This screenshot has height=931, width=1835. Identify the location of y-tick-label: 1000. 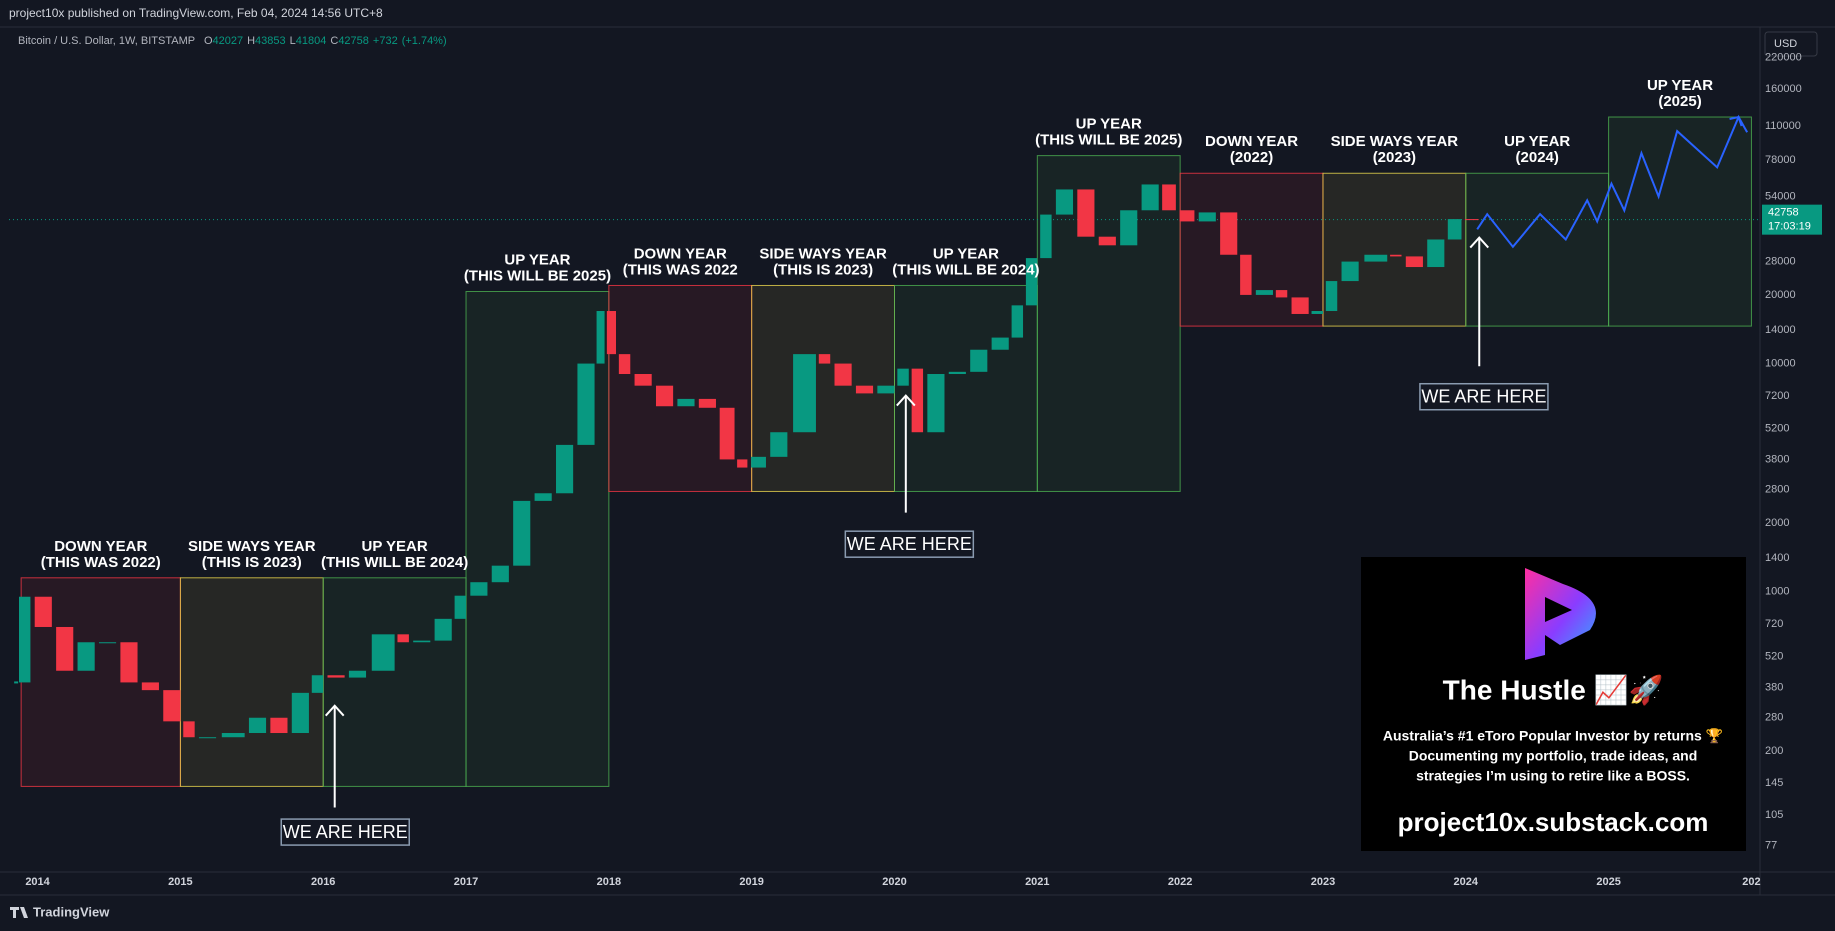
(1777, 592).